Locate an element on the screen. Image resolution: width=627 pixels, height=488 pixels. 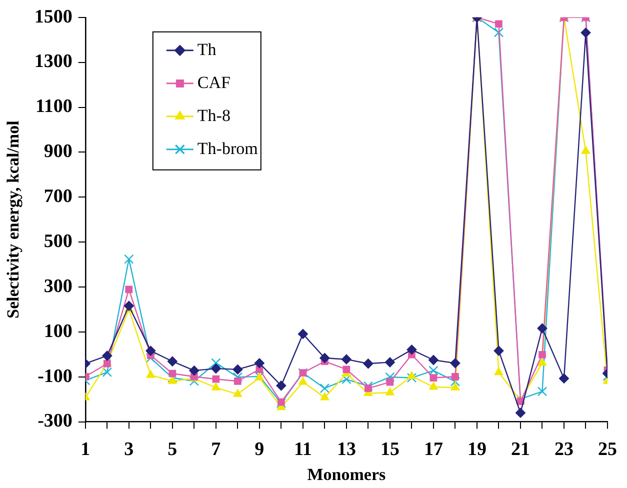
x-tick-label: 21 is located at coordinates (520, 449).